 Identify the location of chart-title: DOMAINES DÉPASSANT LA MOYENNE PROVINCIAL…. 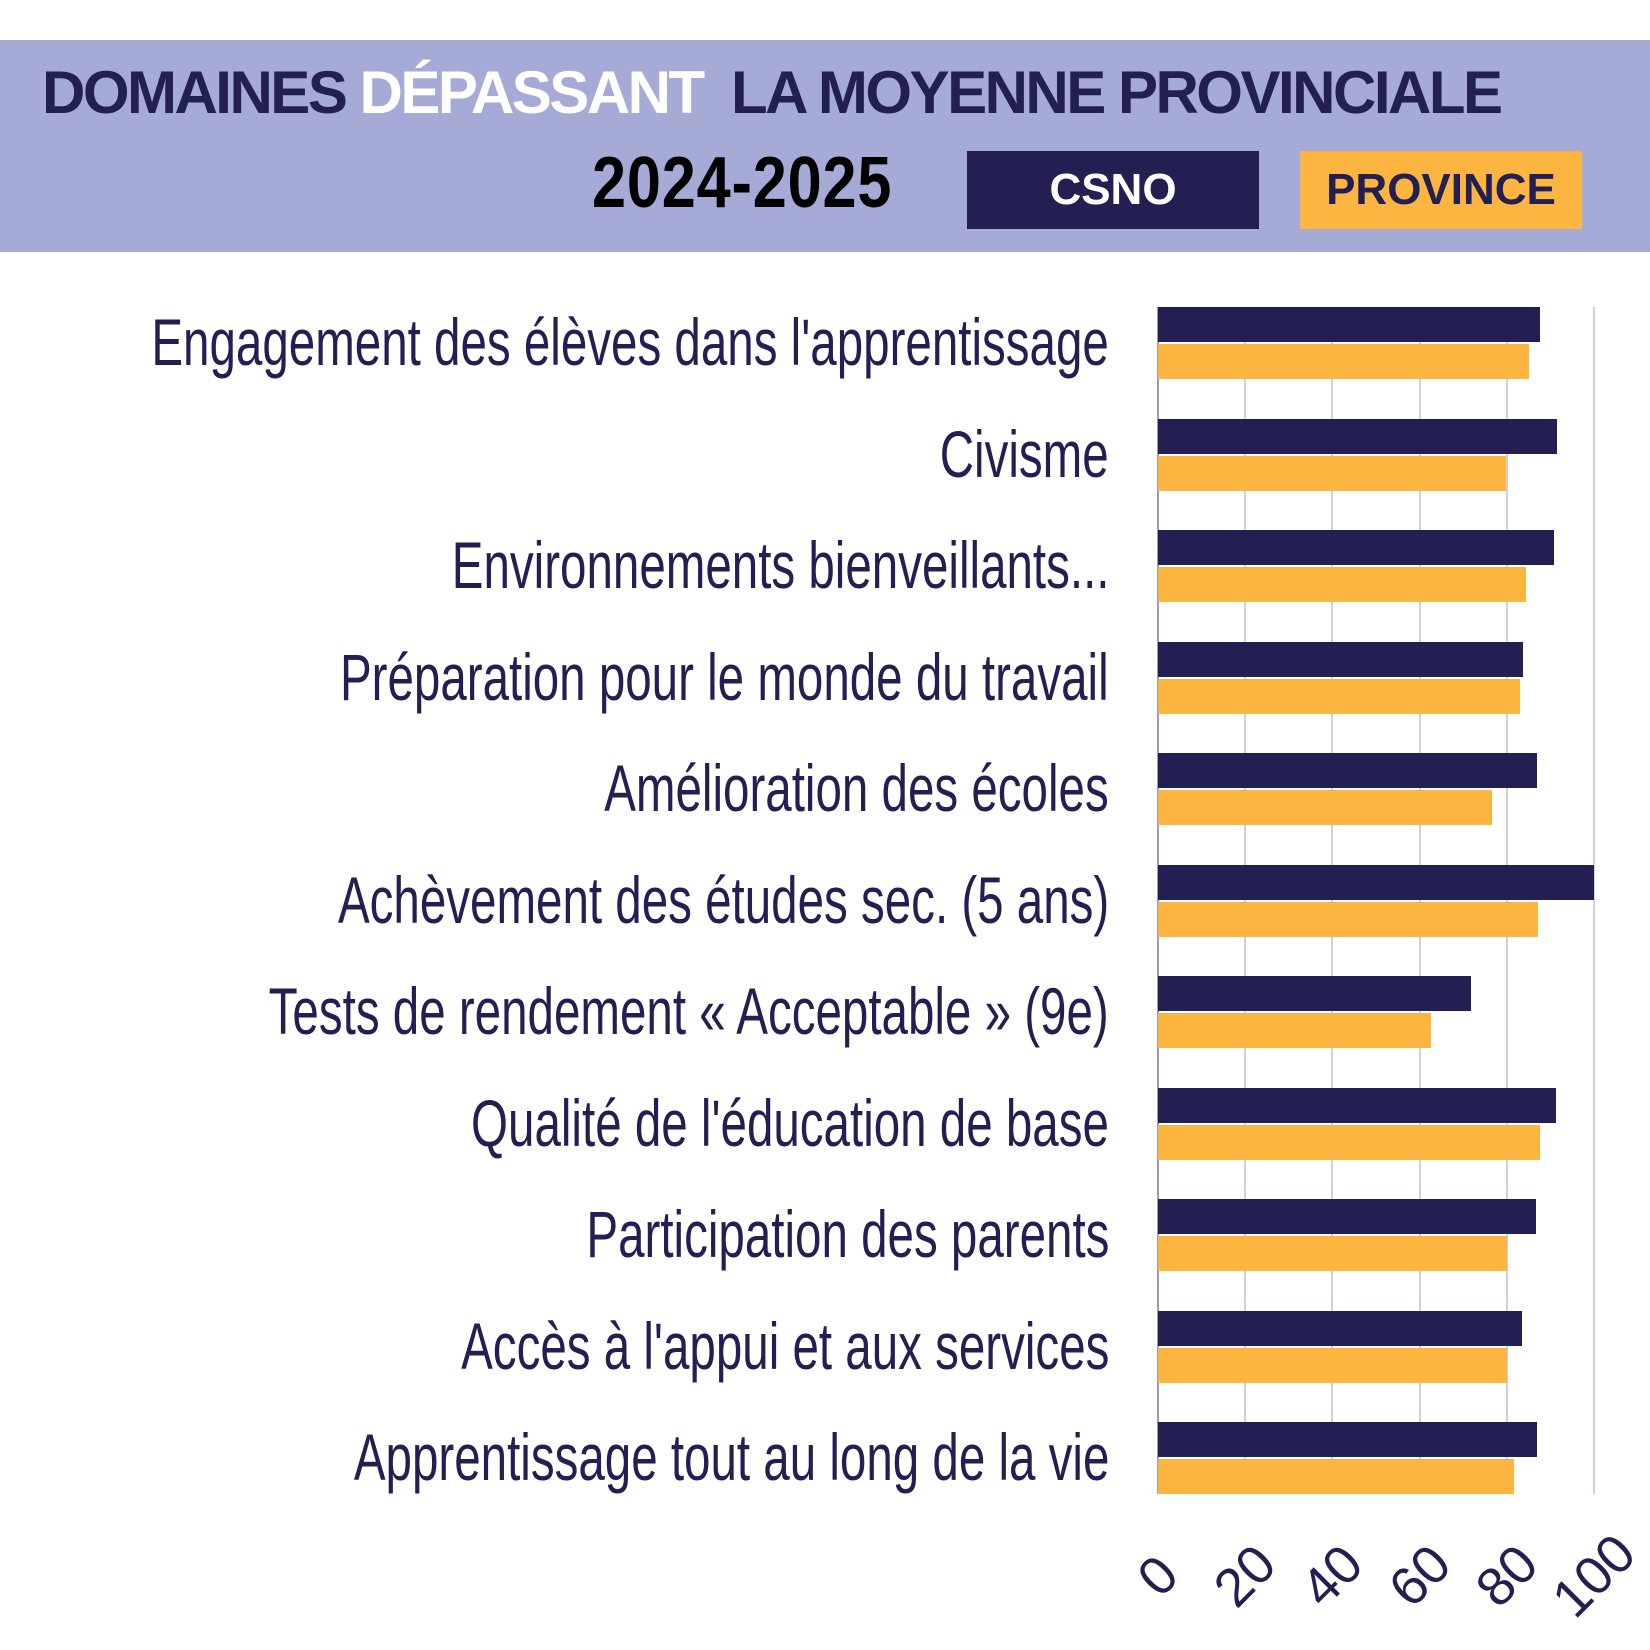
(825, 92).